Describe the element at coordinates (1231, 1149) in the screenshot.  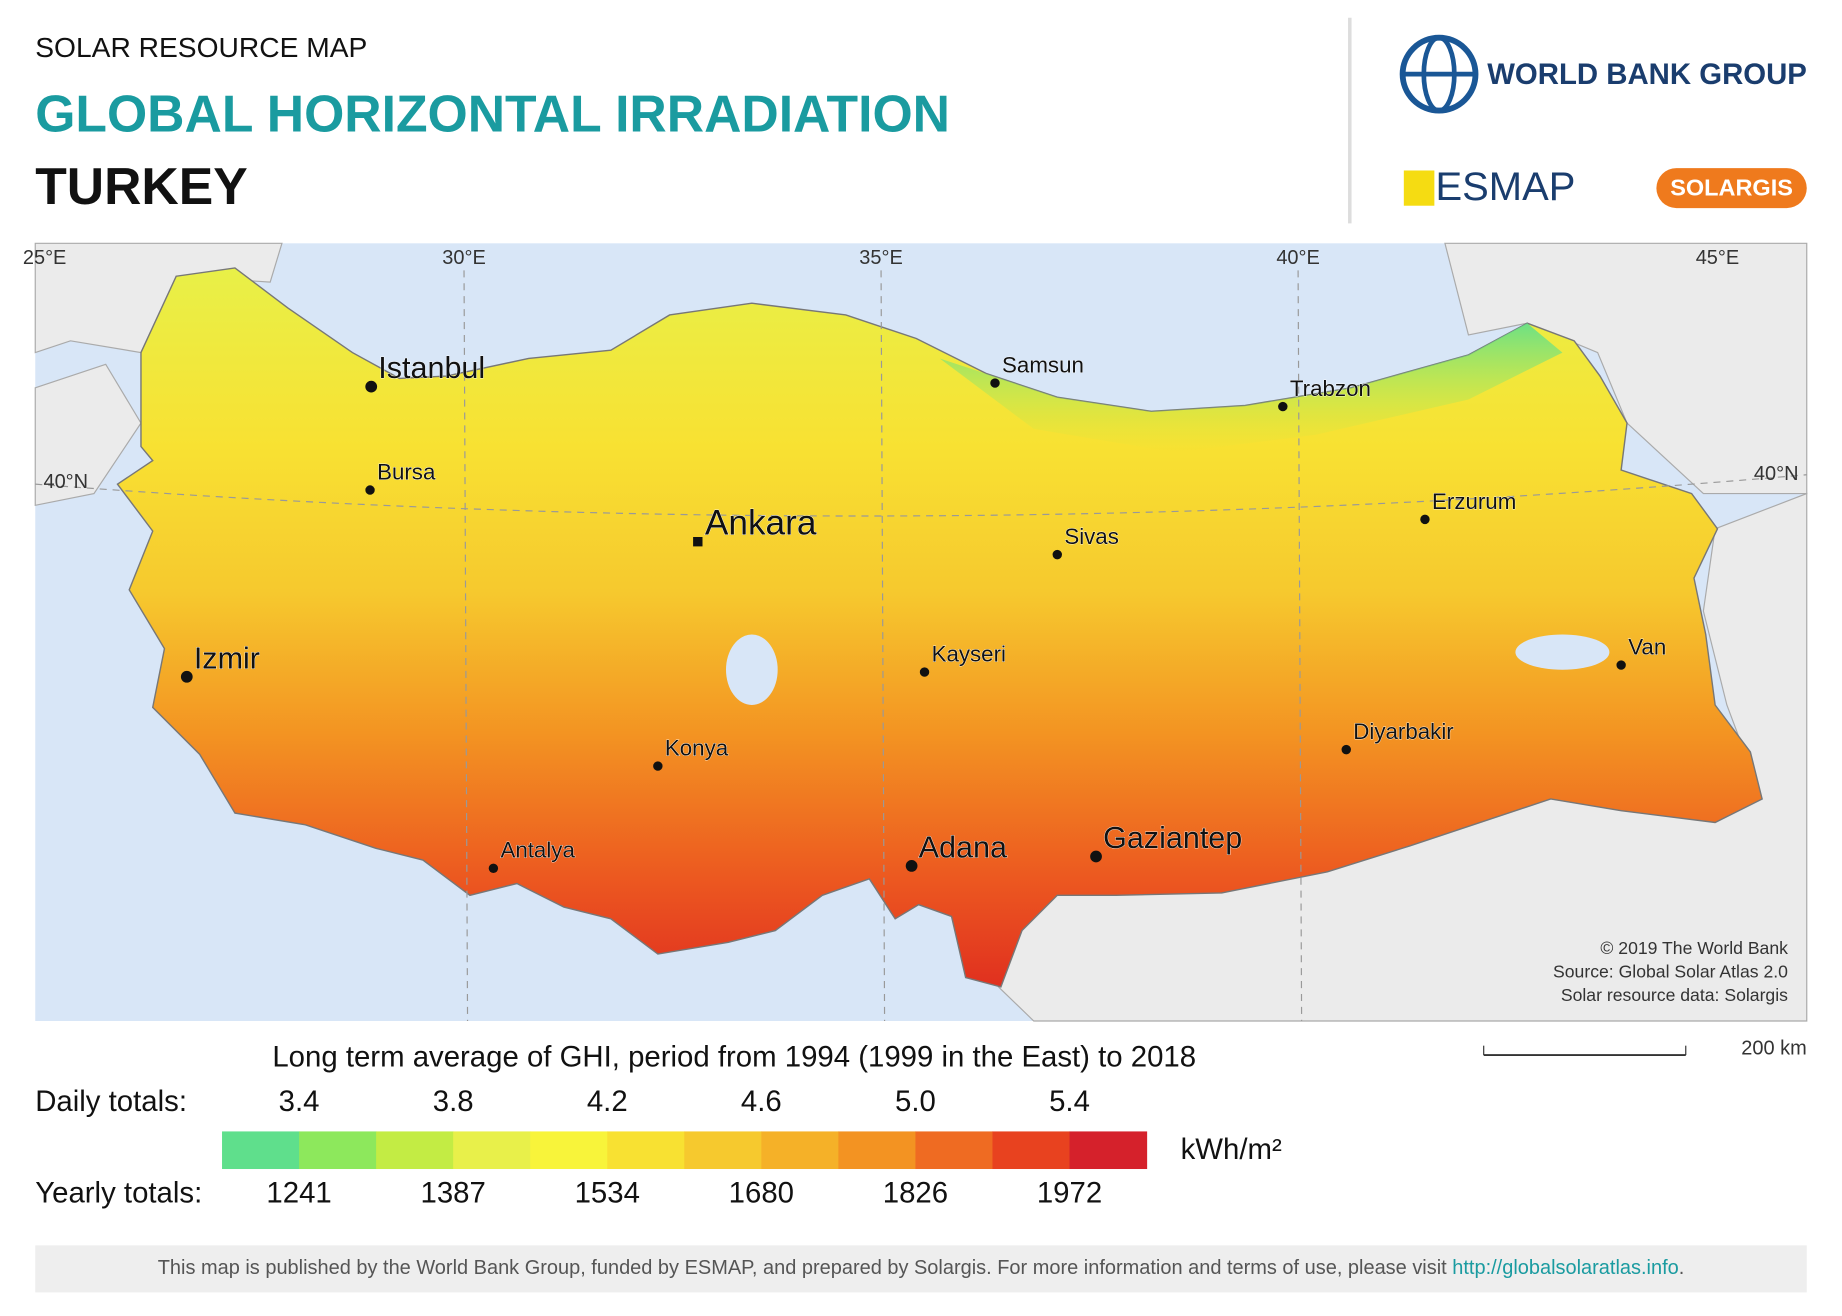
I see `unit: kWh/m²` at that location.